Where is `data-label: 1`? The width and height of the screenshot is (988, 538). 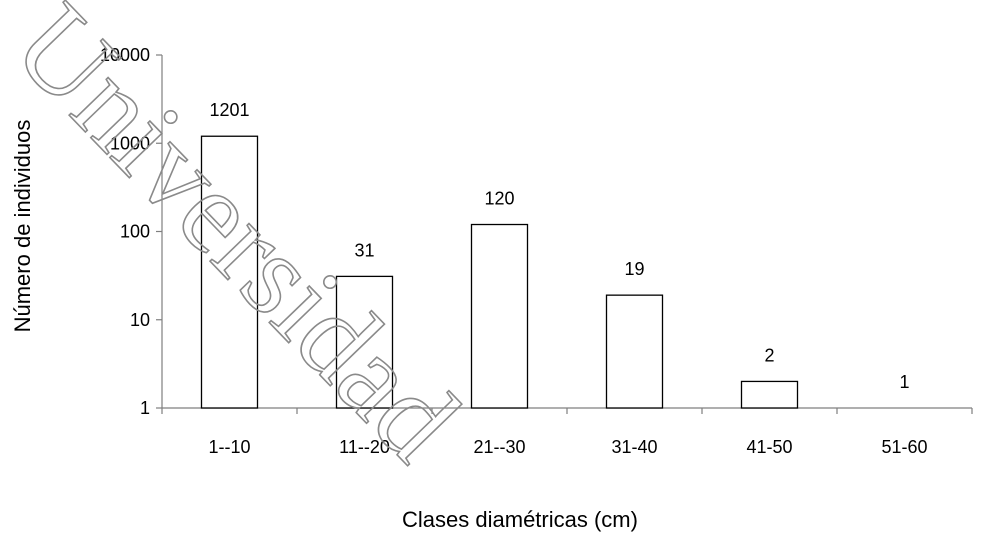 data-label: 1 is located at coordinates (904, 382).